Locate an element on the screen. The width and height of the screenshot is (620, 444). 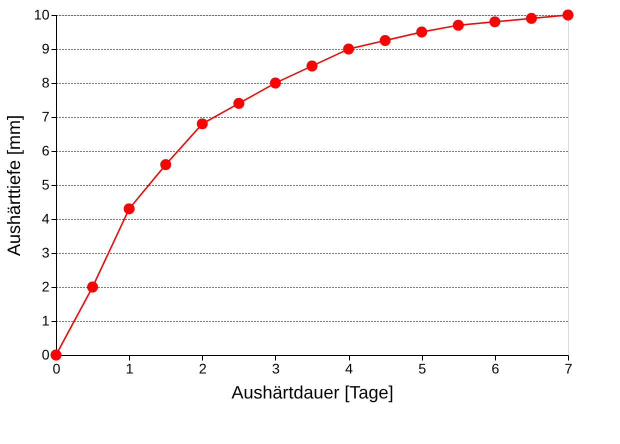
x-axis-title: Aushärtdauer [Tage] is located at coordinates (312, 392).